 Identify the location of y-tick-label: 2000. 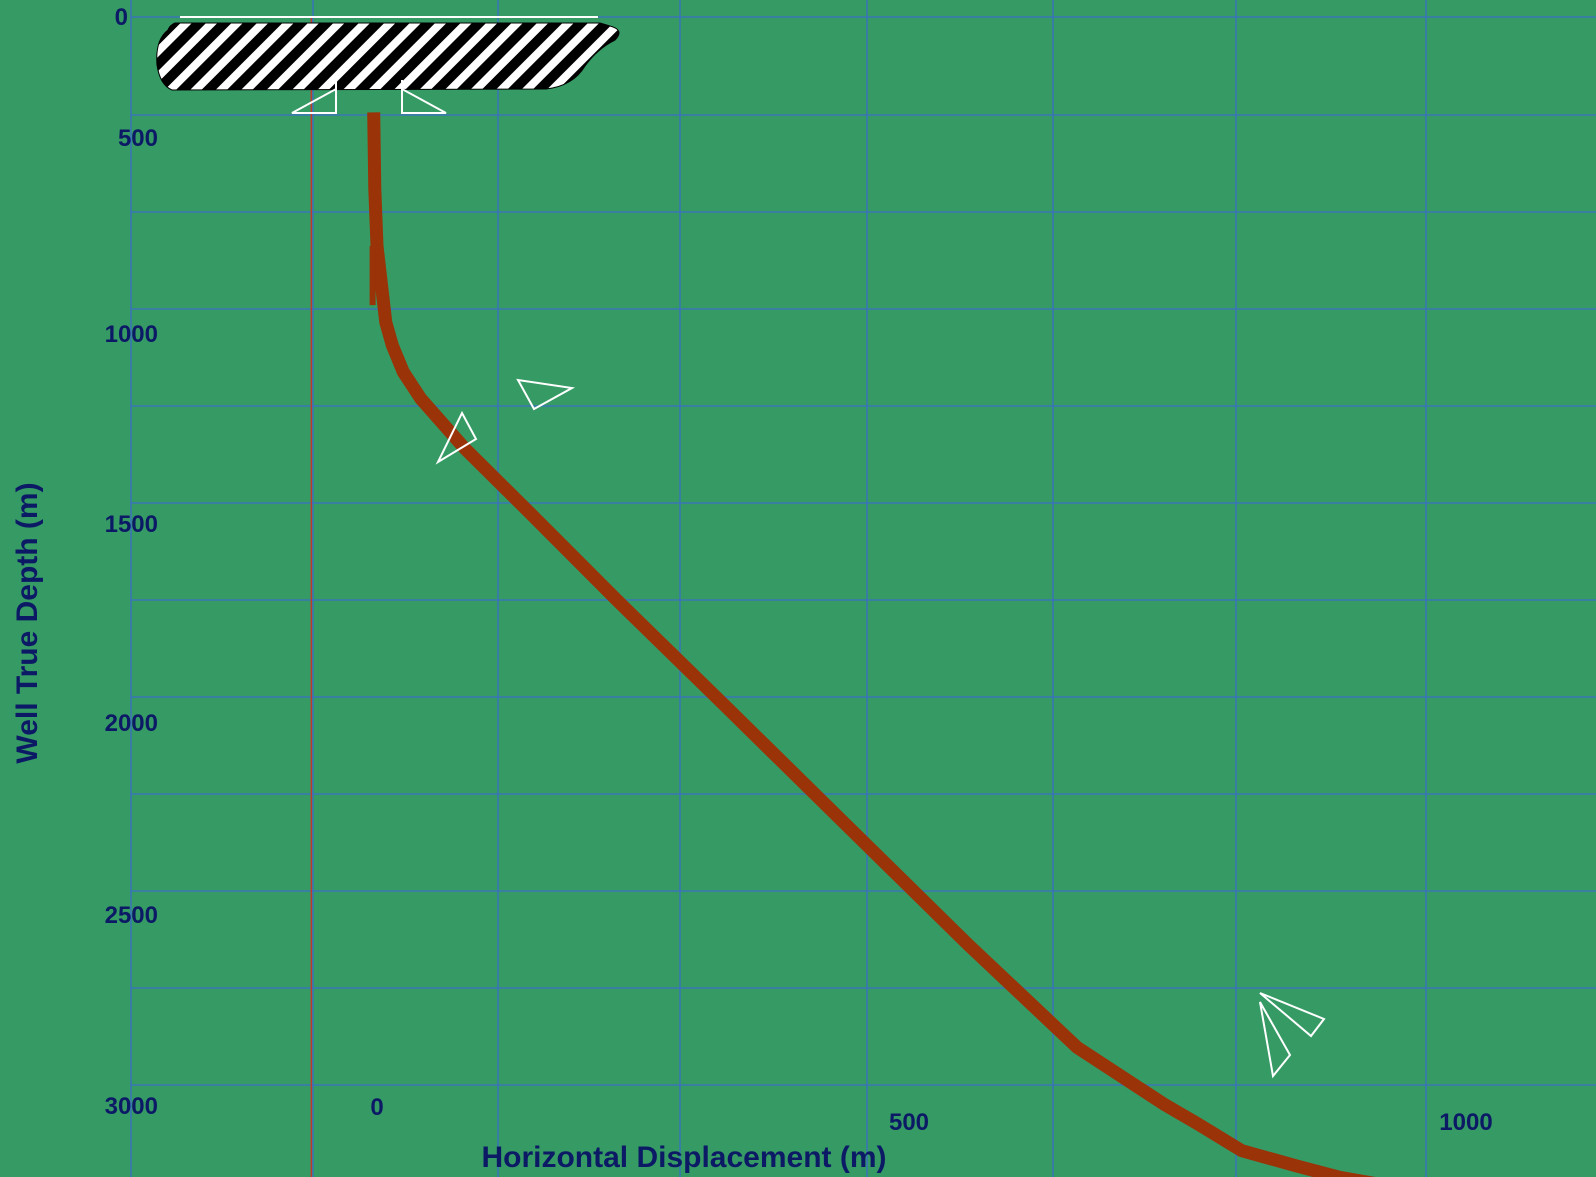
(131, 723).